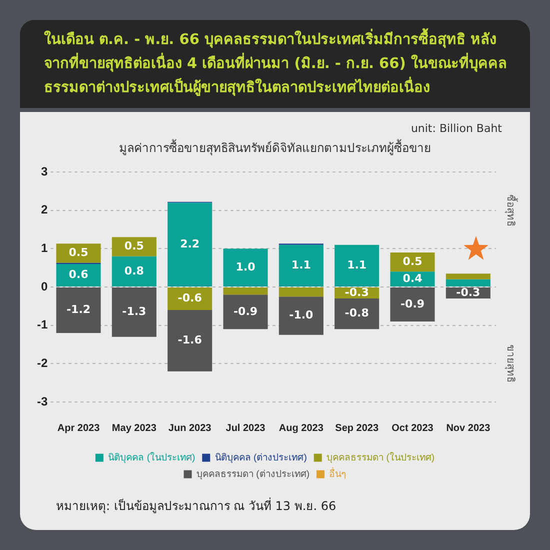  What do you see at coordinates (246, 428) in the screenshot?
I see `x-tick-label: Jul 2023` at bounding box center [246, 428].